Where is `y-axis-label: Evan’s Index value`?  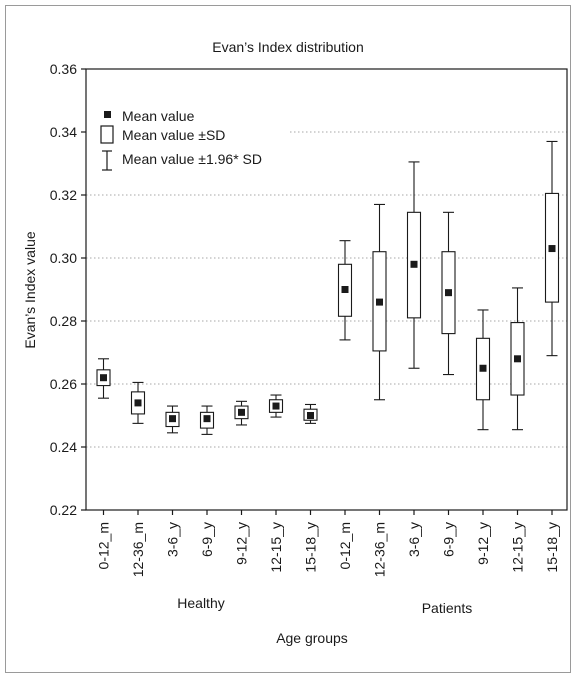
y-axis-label: Evan’s Index value is located at coordinates (30, 289).